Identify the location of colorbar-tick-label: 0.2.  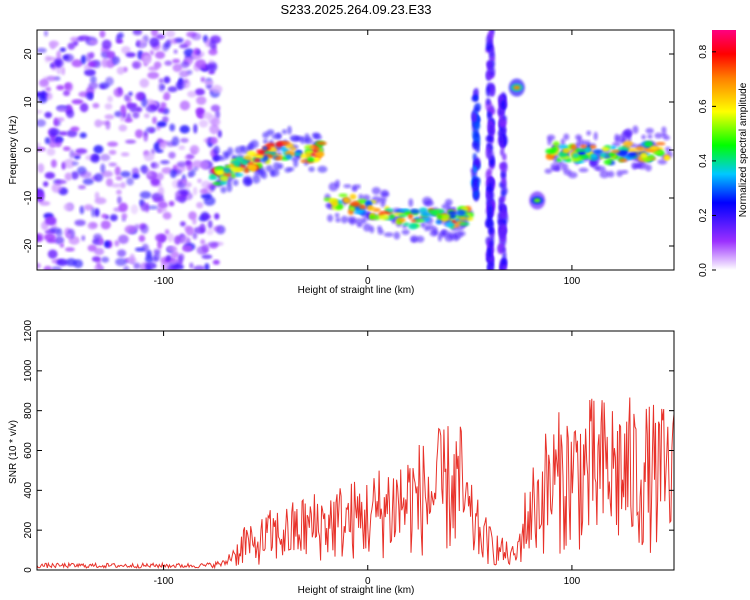
(703, 215).